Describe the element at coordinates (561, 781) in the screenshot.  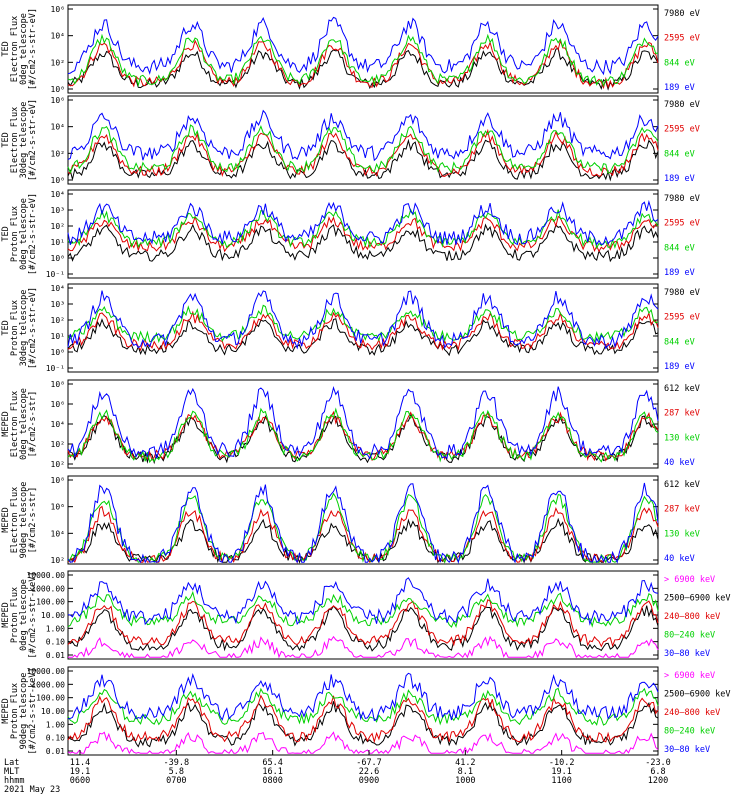
I see `x-tick-label: 1100` at that location.